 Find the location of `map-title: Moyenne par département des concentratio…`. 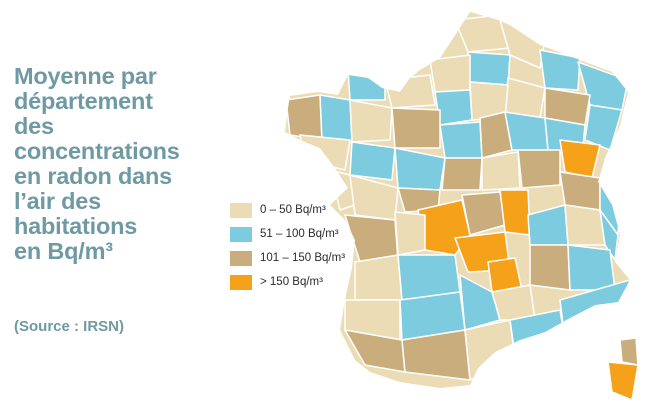

map-title: Moyenne par département des concentratio… is located at coordinates (114, 164).